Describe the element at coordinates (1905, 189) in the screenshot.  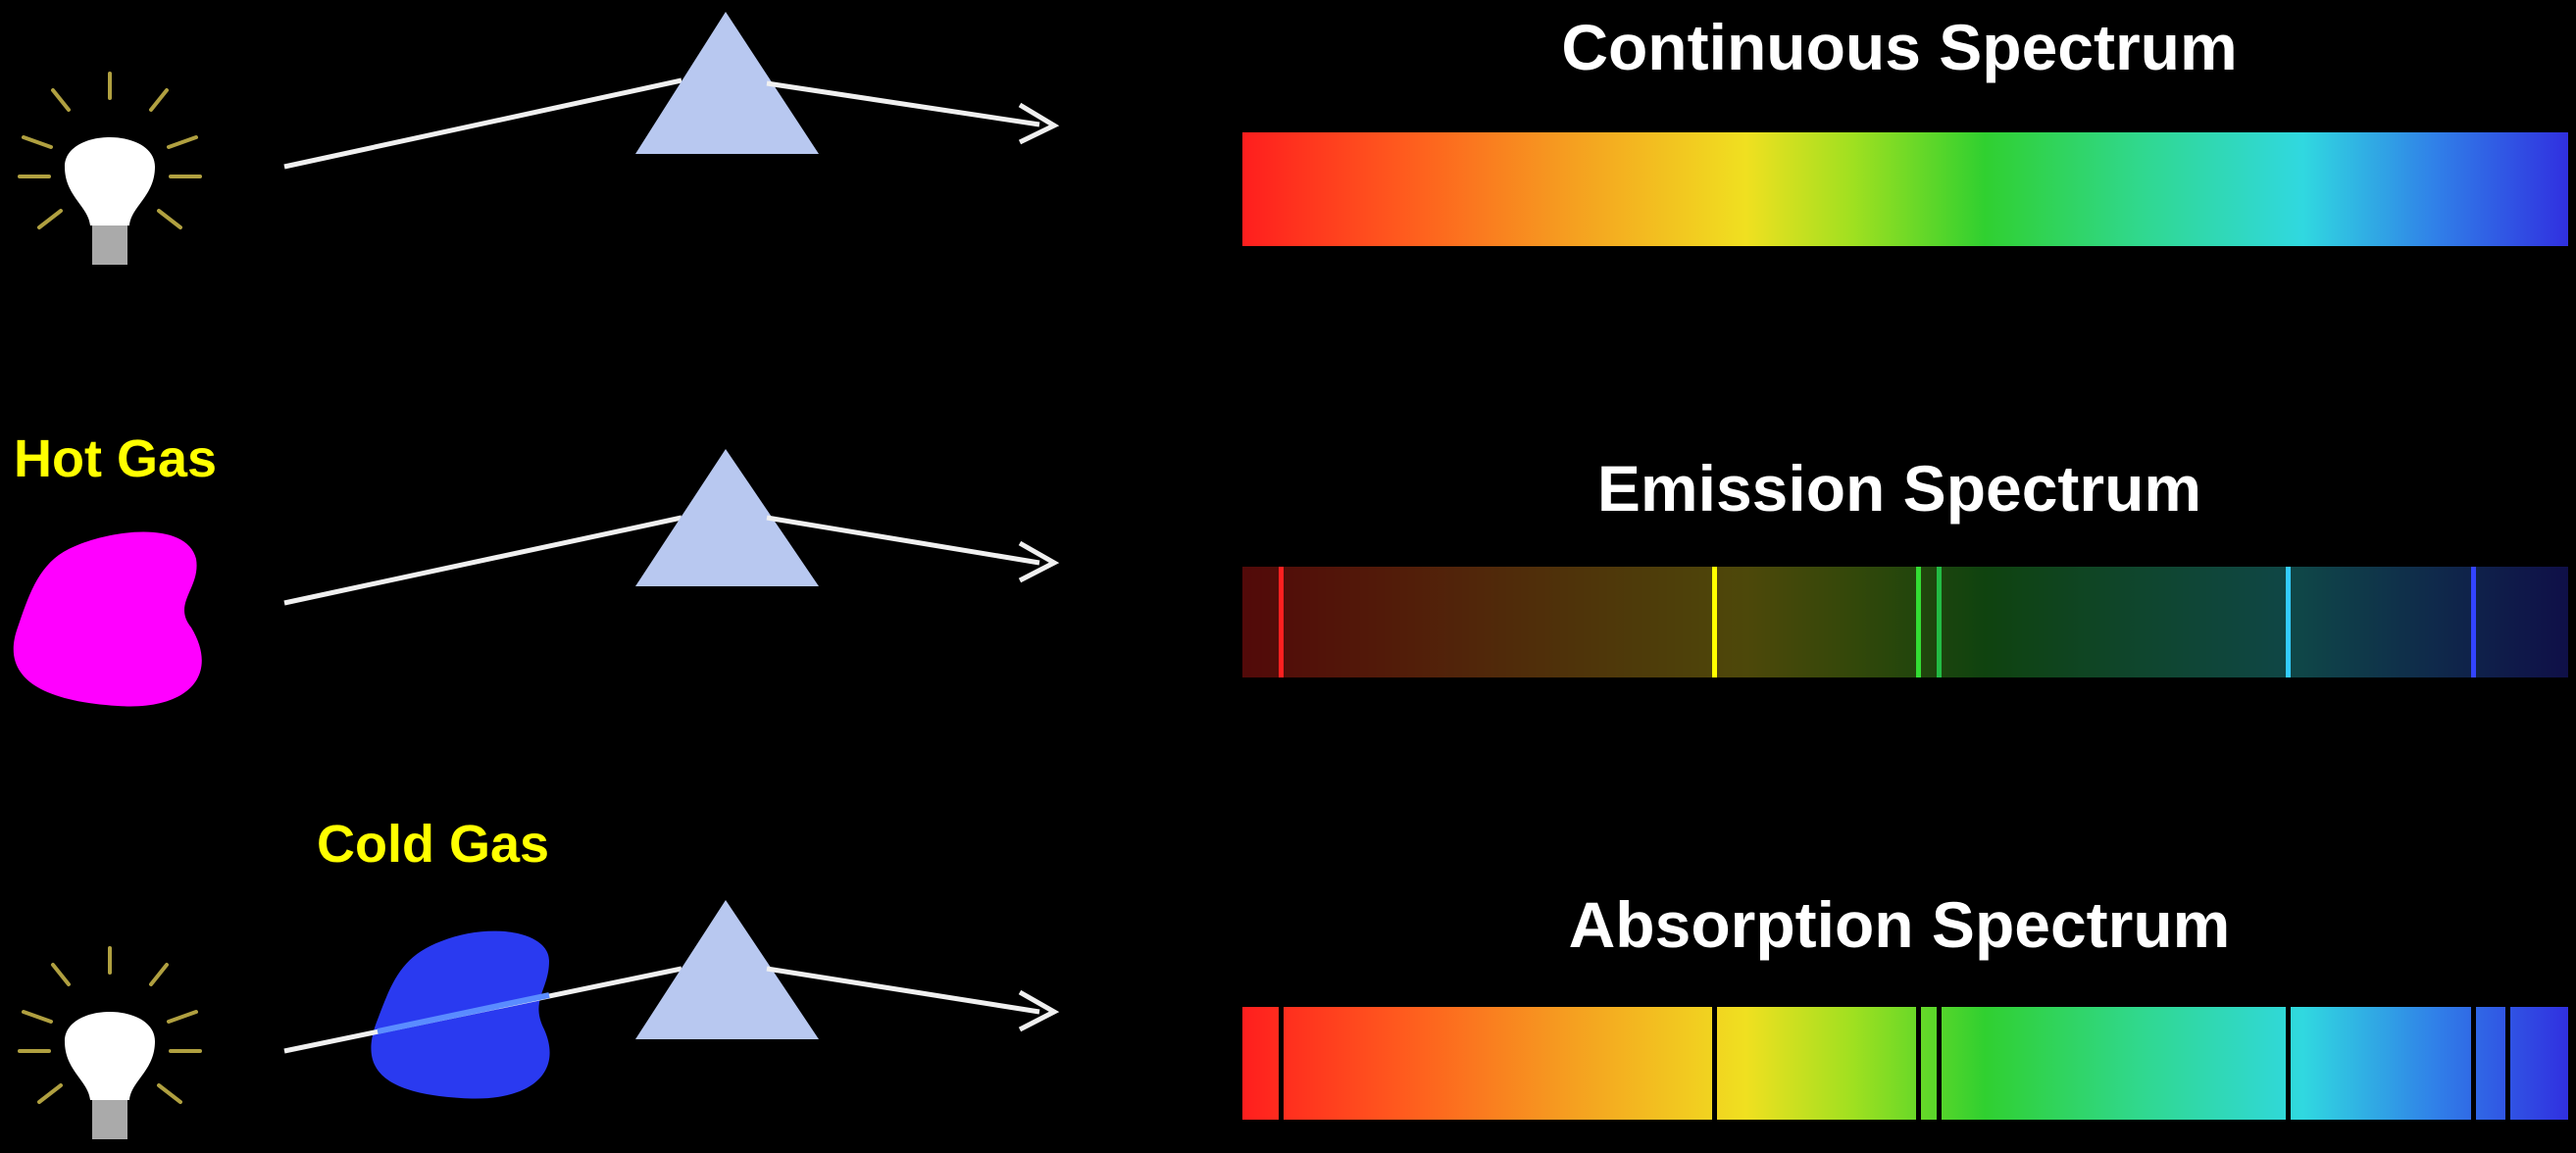
I see `continuous-spectrum-band` at that location.